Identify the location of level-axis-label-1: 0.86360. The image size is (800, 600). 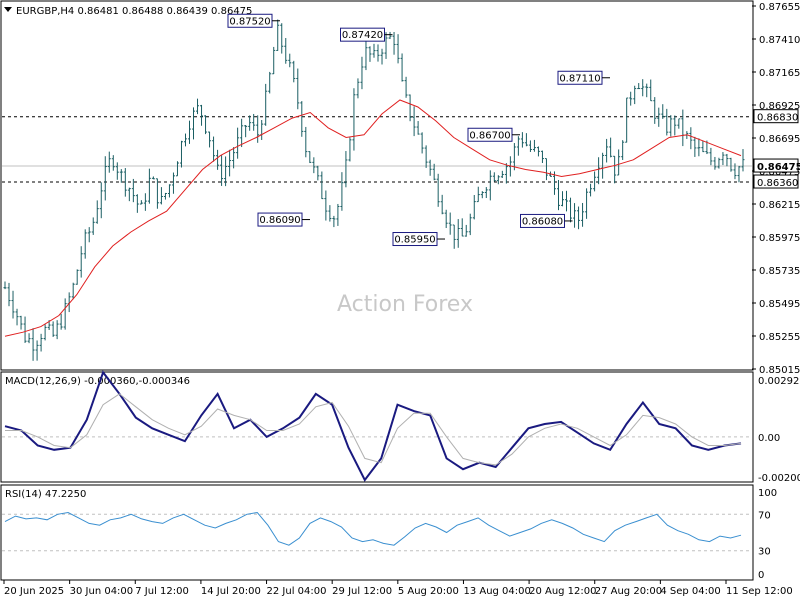
(777, 183).